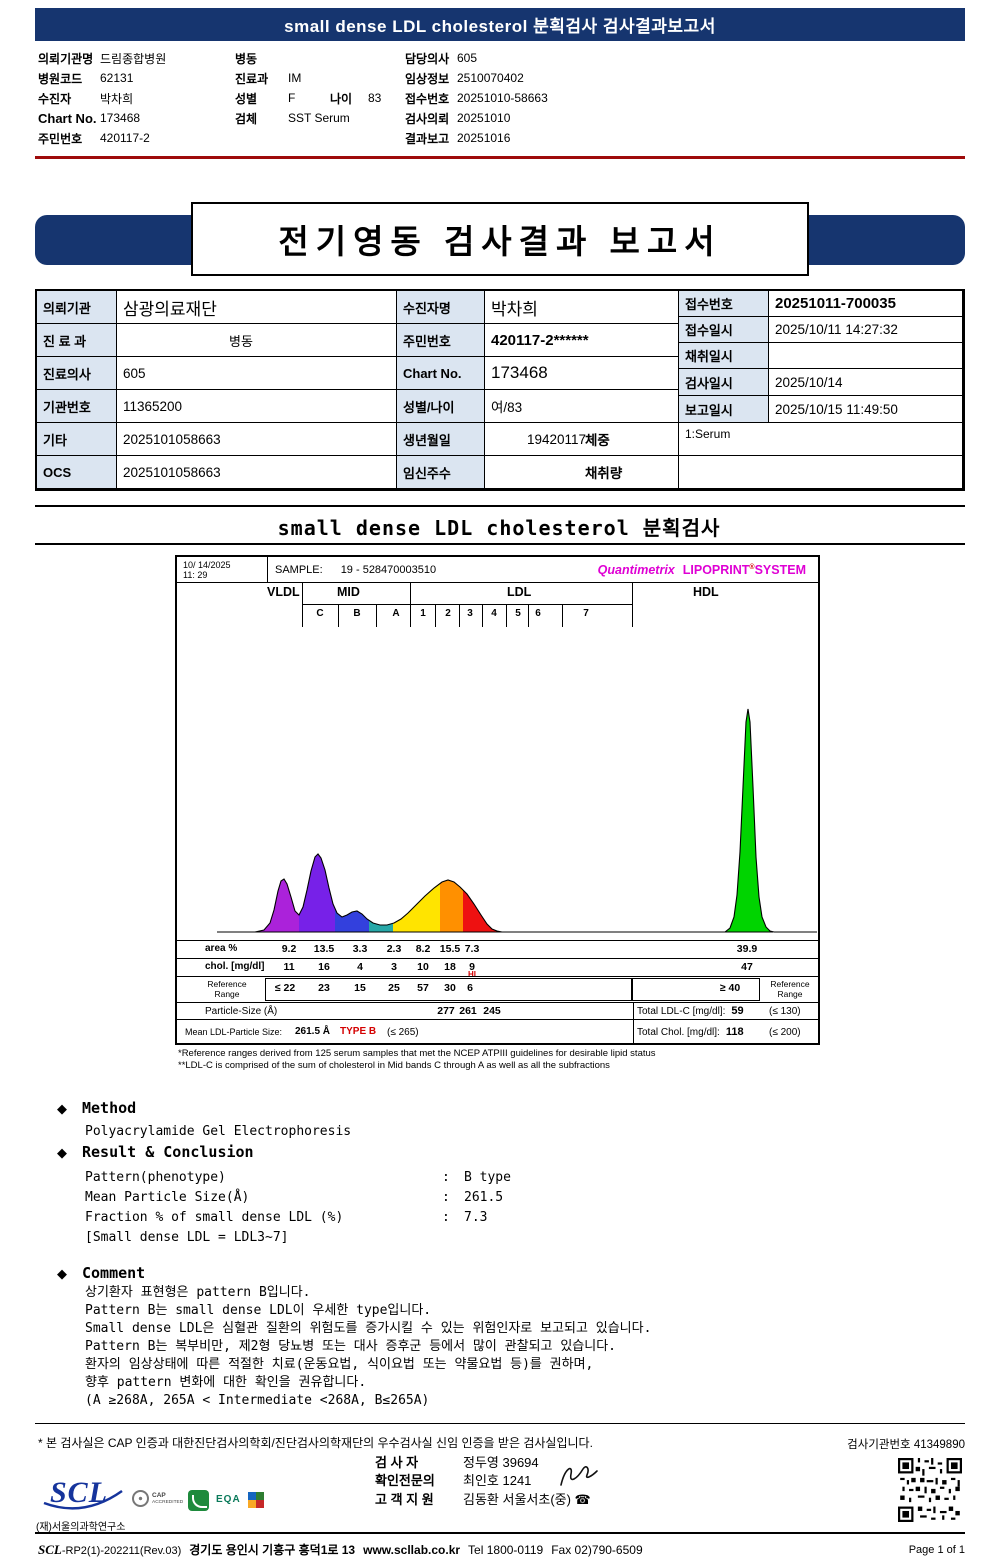  Describe the element at coordinates (724, 330) in the screenshot. I see `cell-label: 접수일시` at that location.